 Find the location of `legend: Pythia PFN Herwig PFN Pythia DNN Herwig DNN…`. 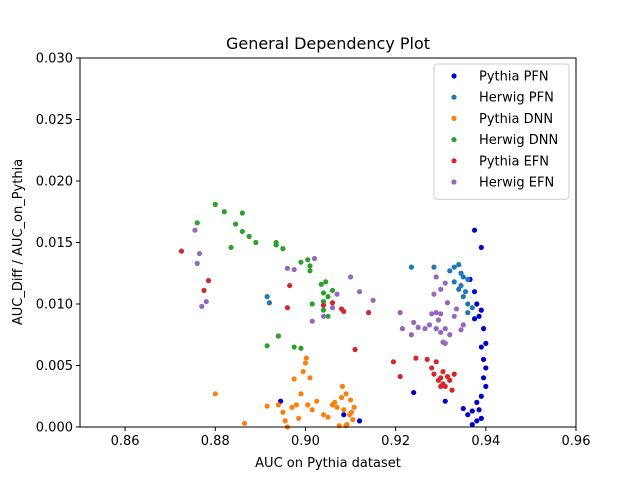

legend: Pythia PFN Herwig PFN Pythia DNN Herwig DNN… is located at coordinates (501, 131).